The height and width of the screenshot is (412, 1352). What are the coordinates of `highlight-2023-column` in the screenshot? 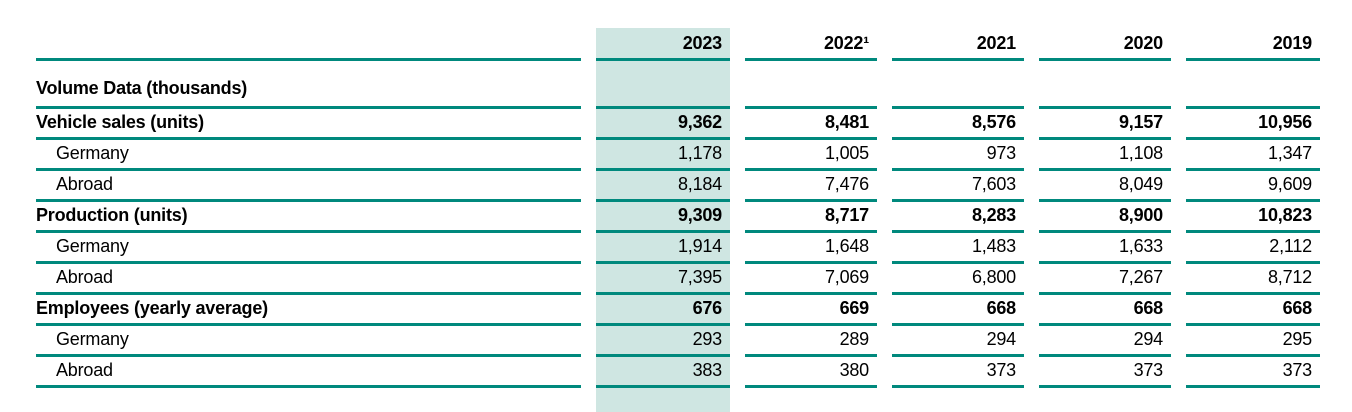 It's located at (663, 220).